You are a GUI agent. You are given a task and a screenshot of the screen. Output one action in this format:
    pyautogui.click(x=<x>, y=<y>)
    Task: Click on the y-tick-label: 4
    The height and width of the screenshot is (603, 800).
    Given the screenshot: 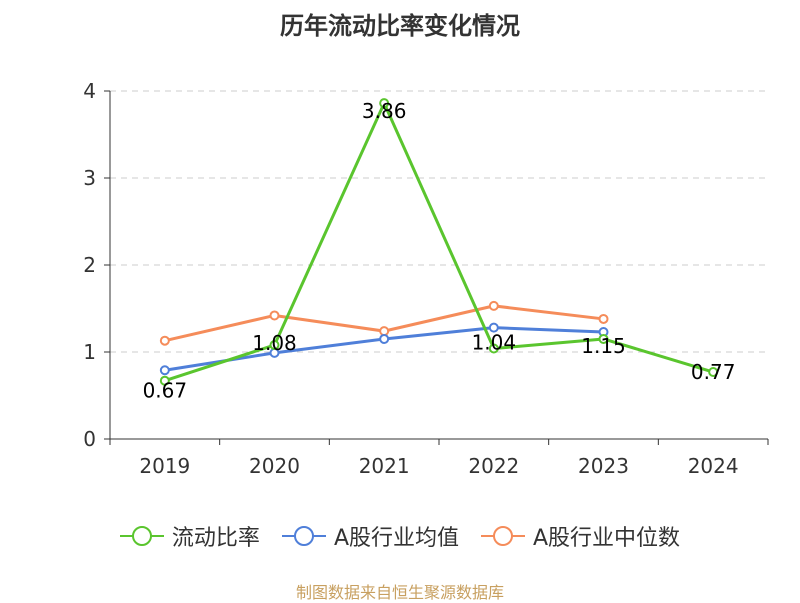 What is the action you would take?
    pyautogui.click(x=89, y=91)
    